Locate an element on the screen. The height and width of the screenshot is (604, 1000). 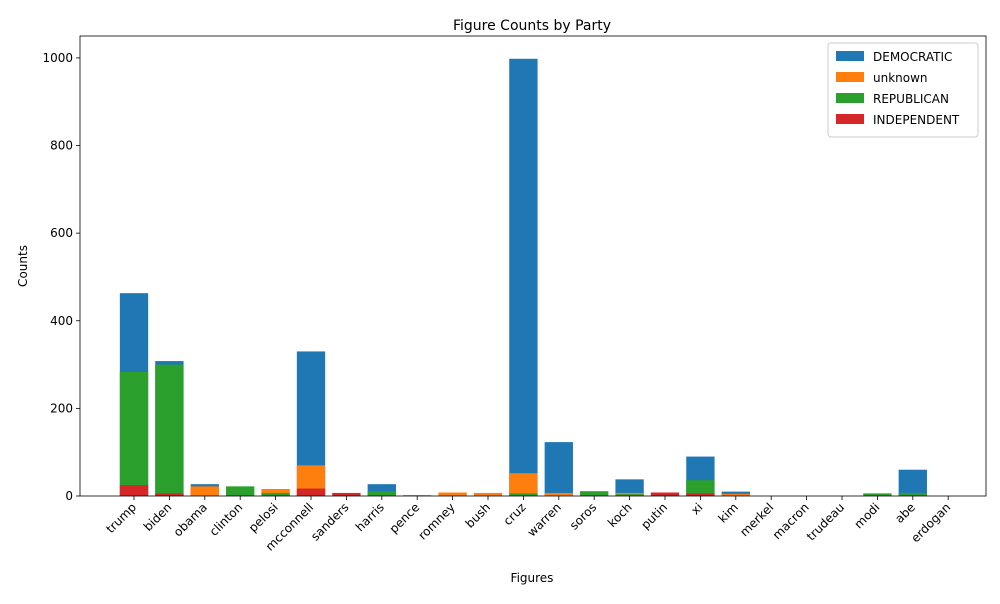
legend-swatch-democratic is located at coordinates (850, 56).